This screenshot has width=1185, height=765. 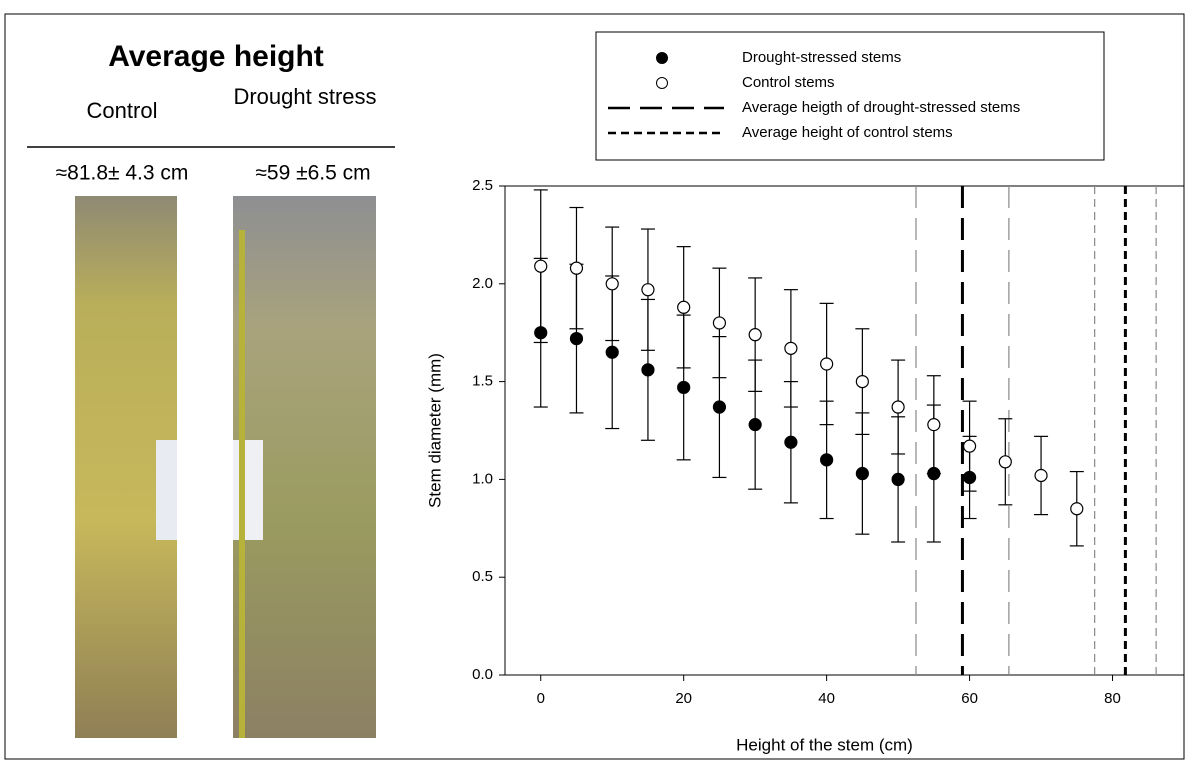 I want to click on y-tick-label: 2.0, so click(x=482, y=283).